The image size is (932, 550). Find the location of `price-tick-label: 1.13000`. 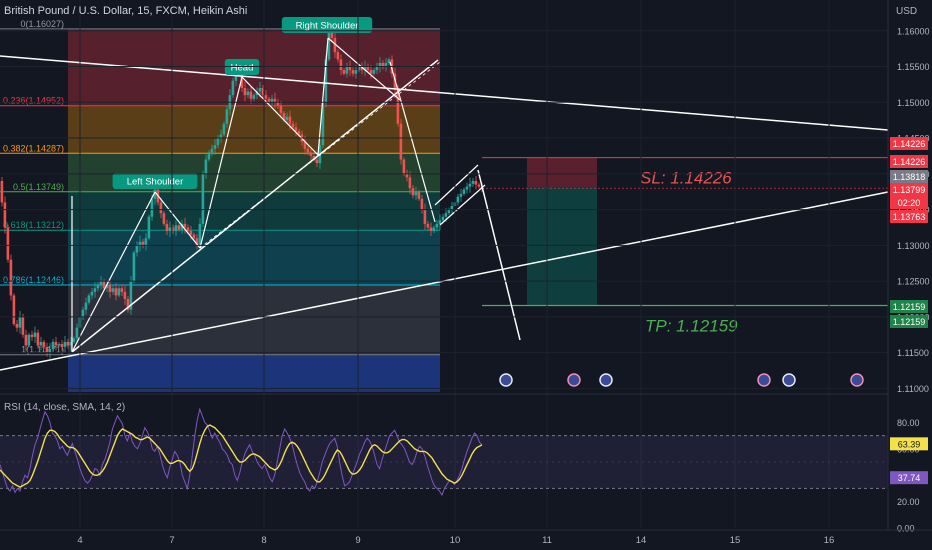

price-tick-label: 1.13000 is located at coordinates (913, 246).